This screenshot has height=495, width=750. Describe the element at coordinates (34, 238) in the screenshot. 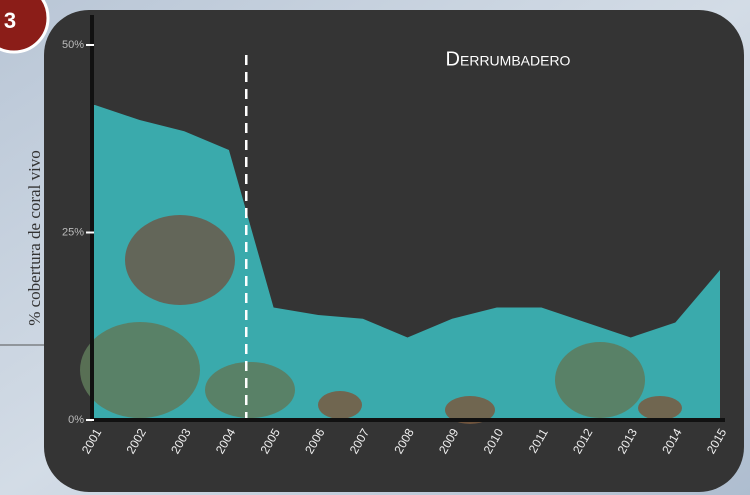

I see `y-axis-label: % cobertura de coral vivo` at that location.